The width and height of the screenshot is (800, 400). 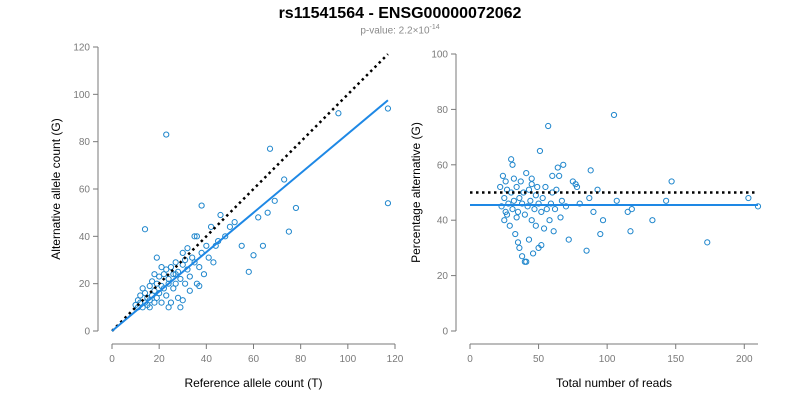 What do you see at coordinates (56, 188) in the screenshot?
I see `y-axis-title: Alternative allele count (G)` at bounding box center [56, 188].